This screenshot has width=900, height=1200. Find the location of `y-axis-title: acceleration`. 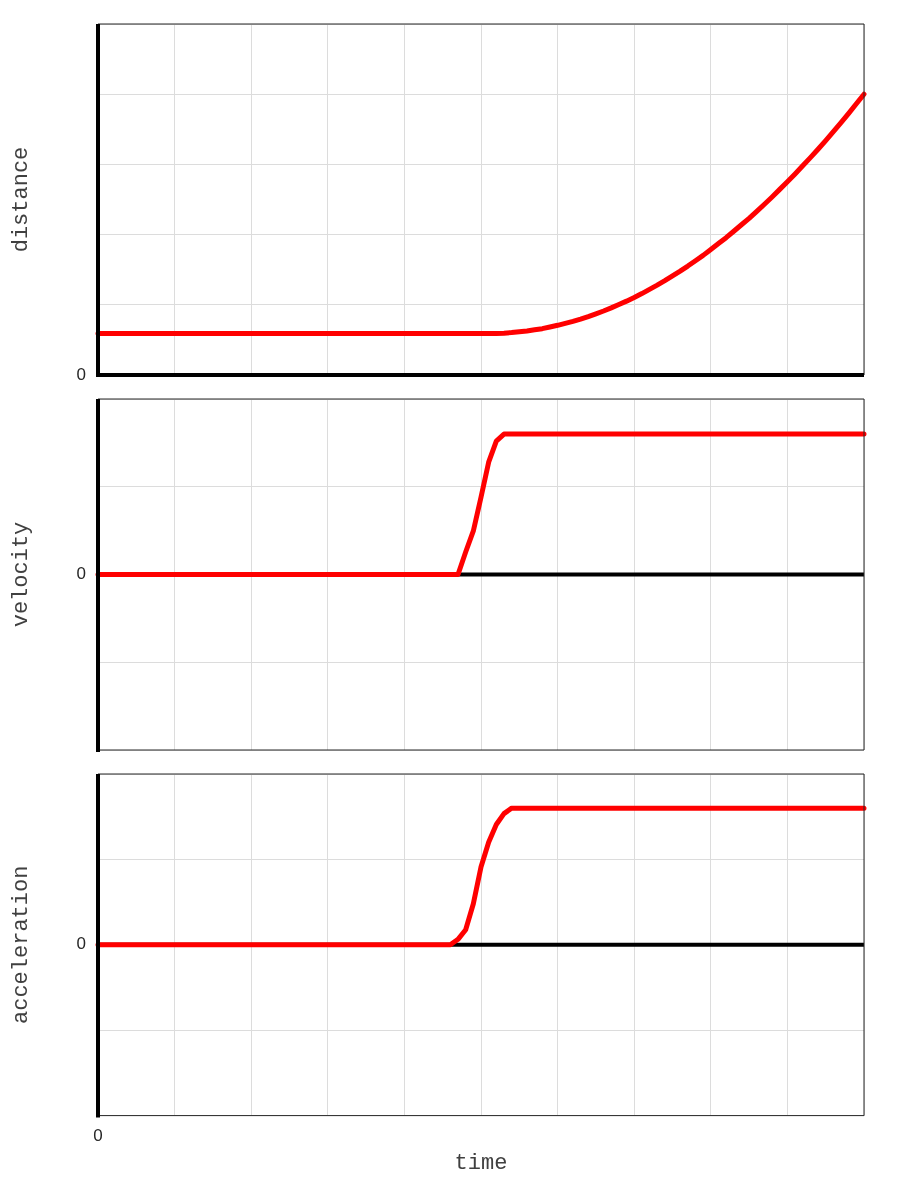

y-axis-title: acceleration is located at coordinates (22, 945).